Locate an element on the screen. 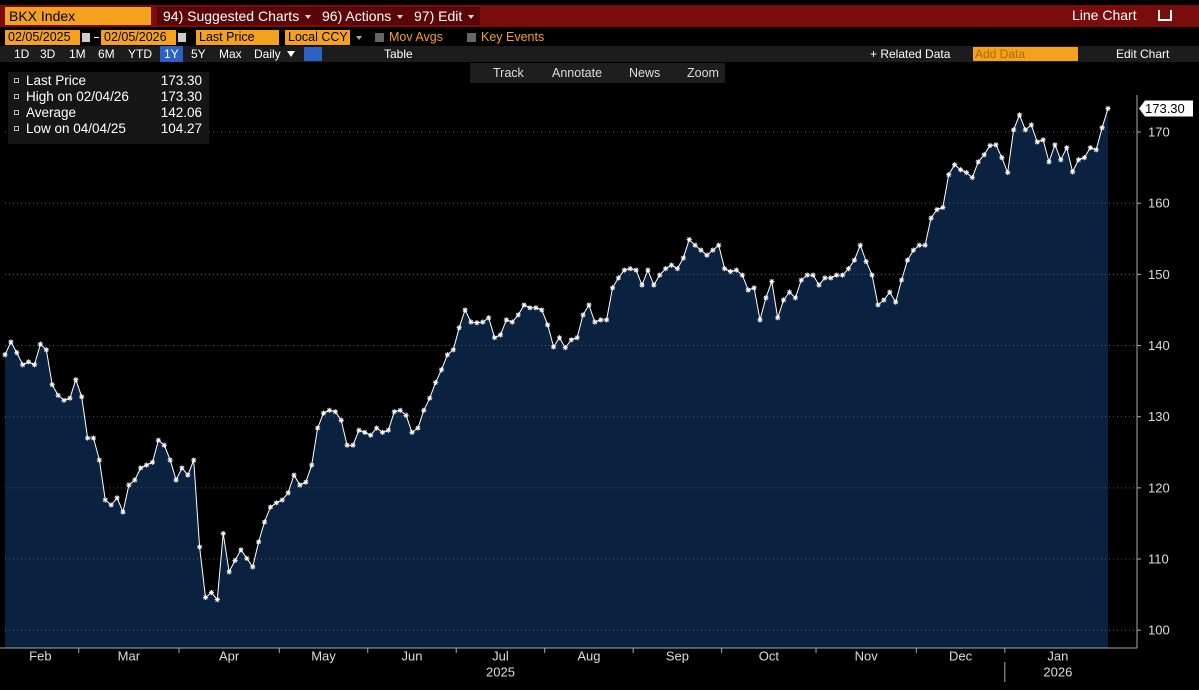  line-icon is located at coordinates (313, 54).